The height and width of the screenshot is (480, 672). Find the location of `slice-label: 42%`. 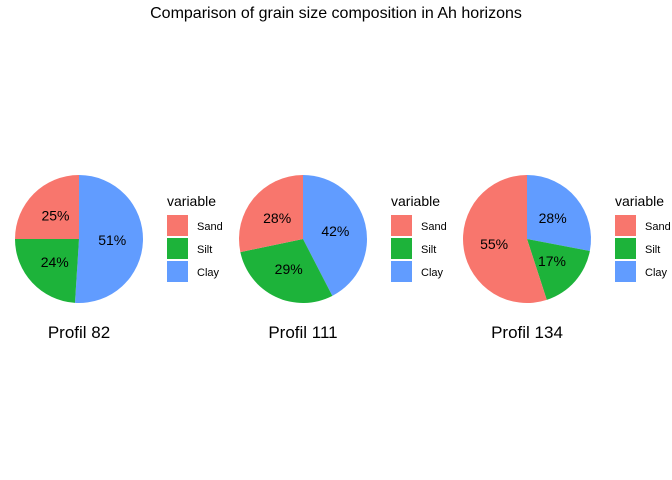

slice-label: 42% is located at coordinates (335, 231).